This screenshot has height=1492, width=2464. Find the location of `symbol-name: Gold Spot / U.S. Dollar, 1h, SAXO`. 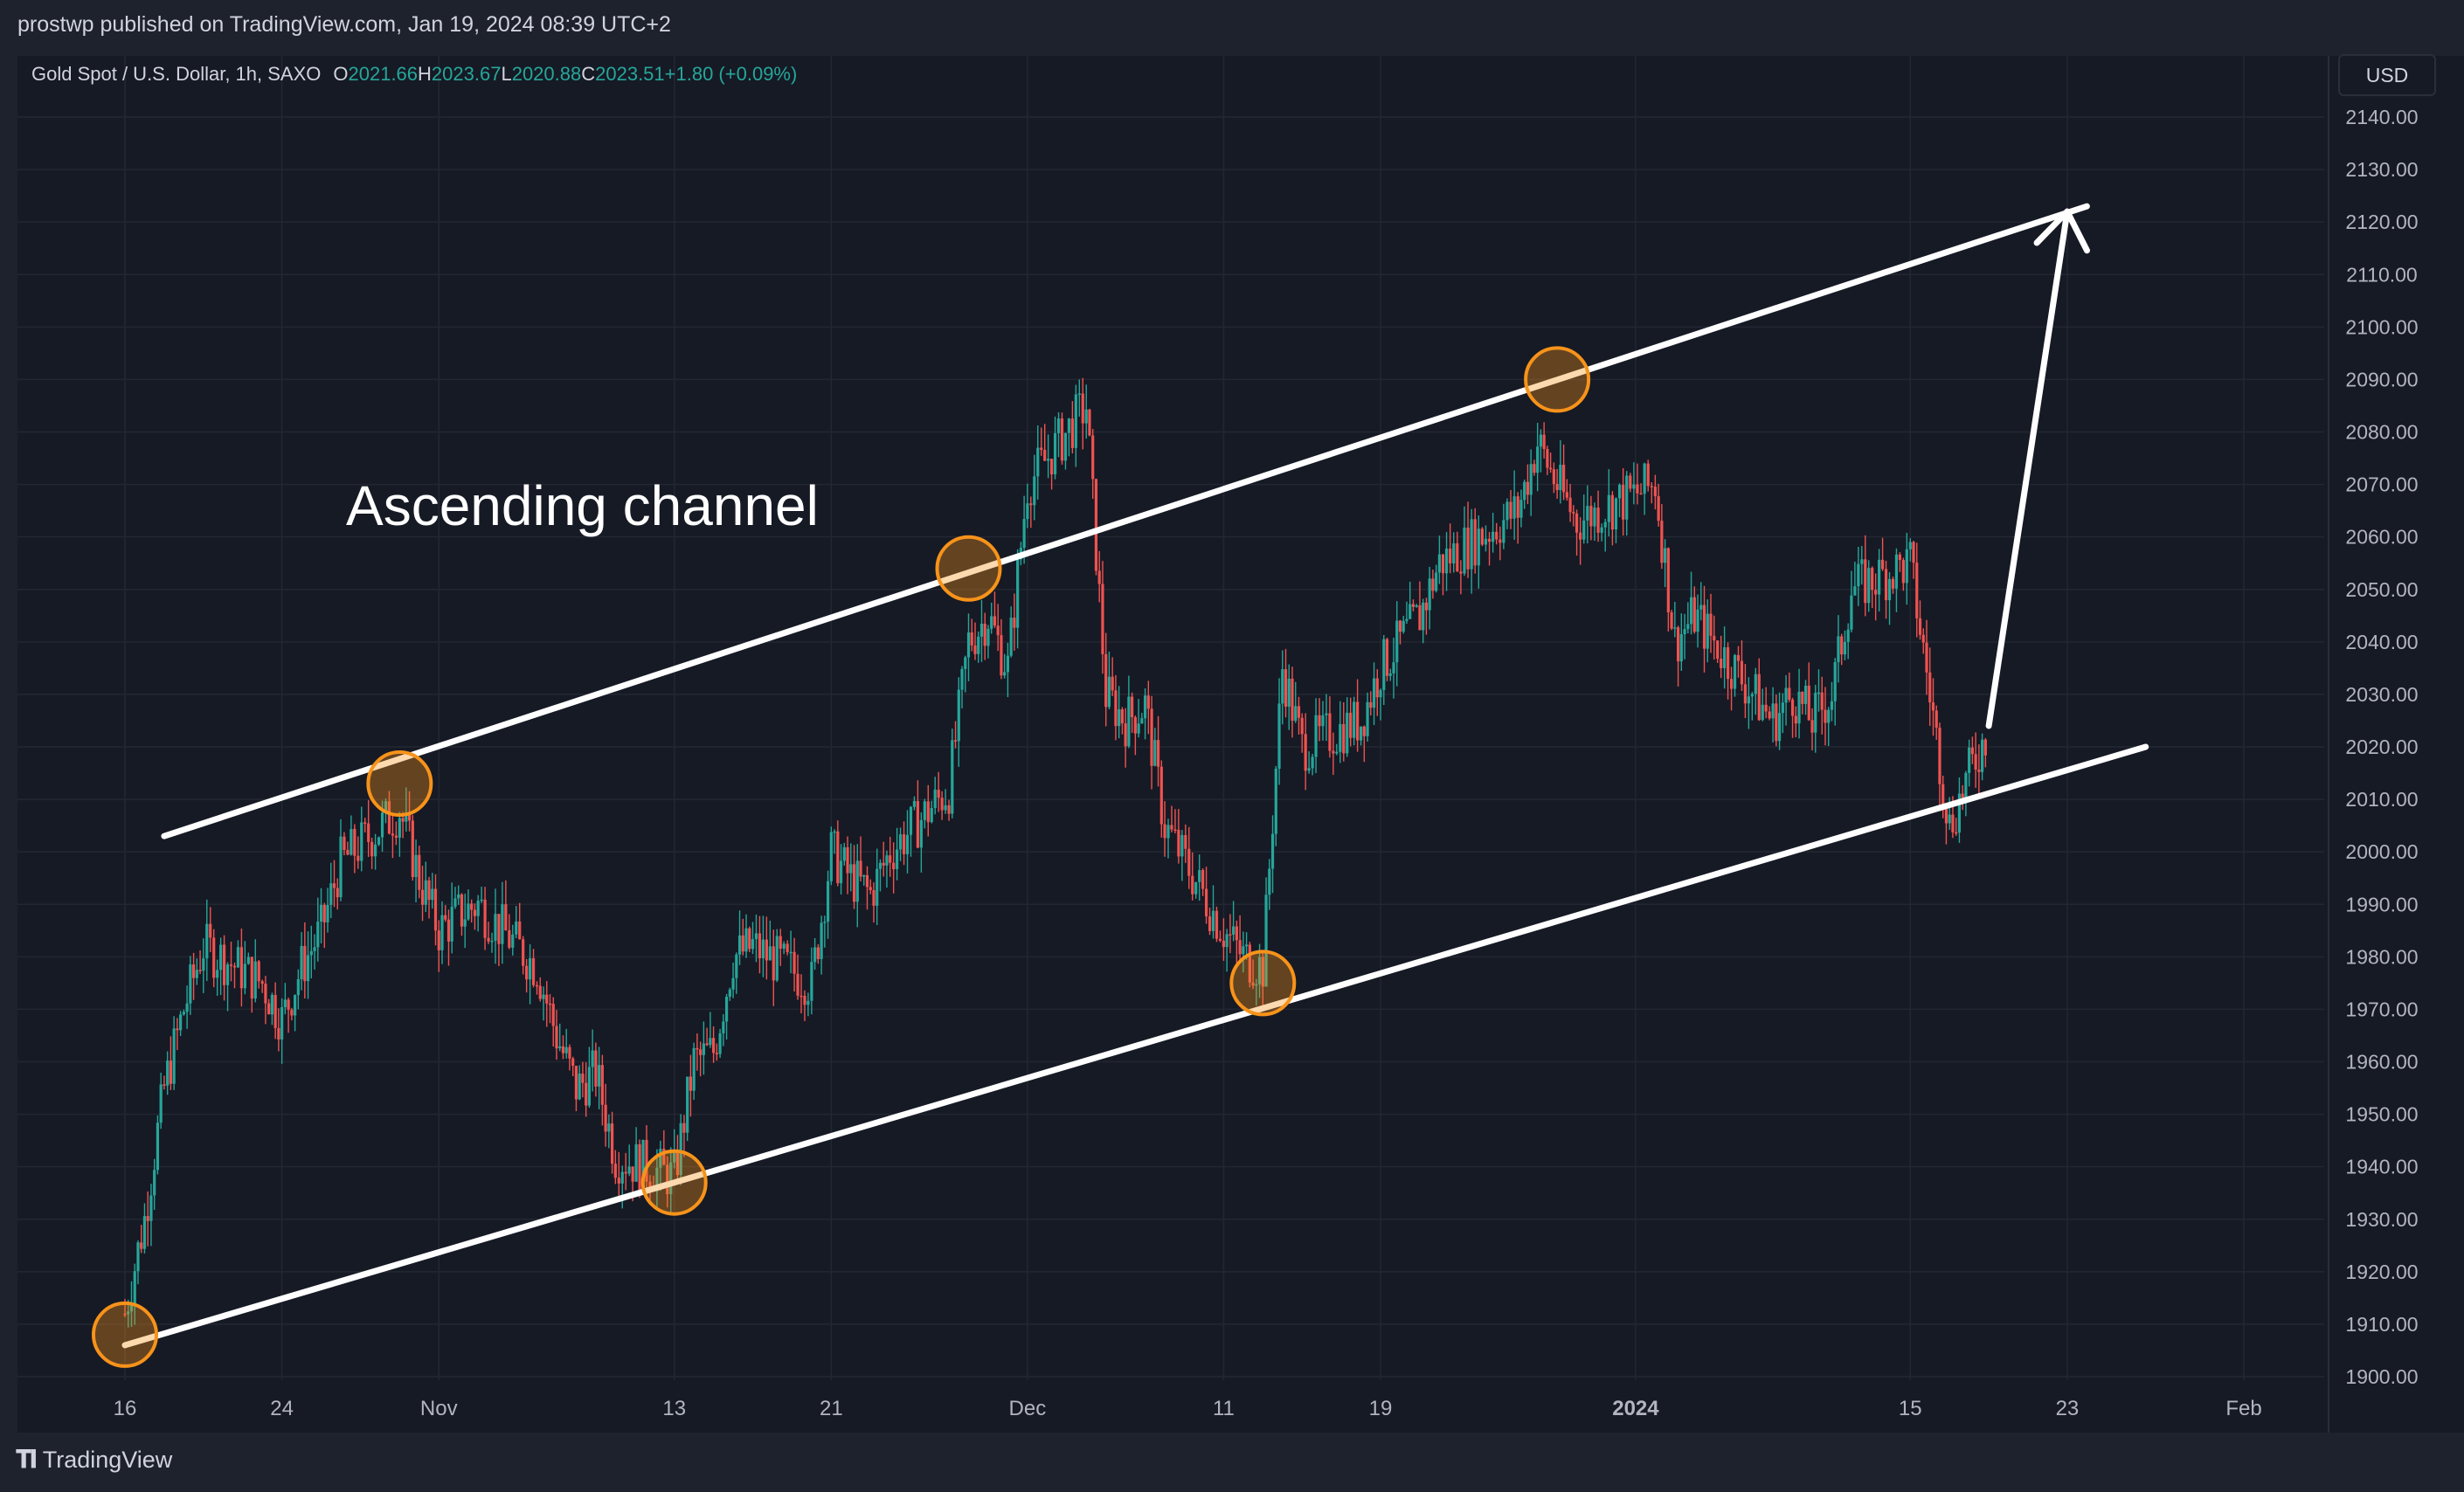

symbol-name: Gold Spot / U.S. Dollar, 1h, SAXO is located at coordinates (176, 74).